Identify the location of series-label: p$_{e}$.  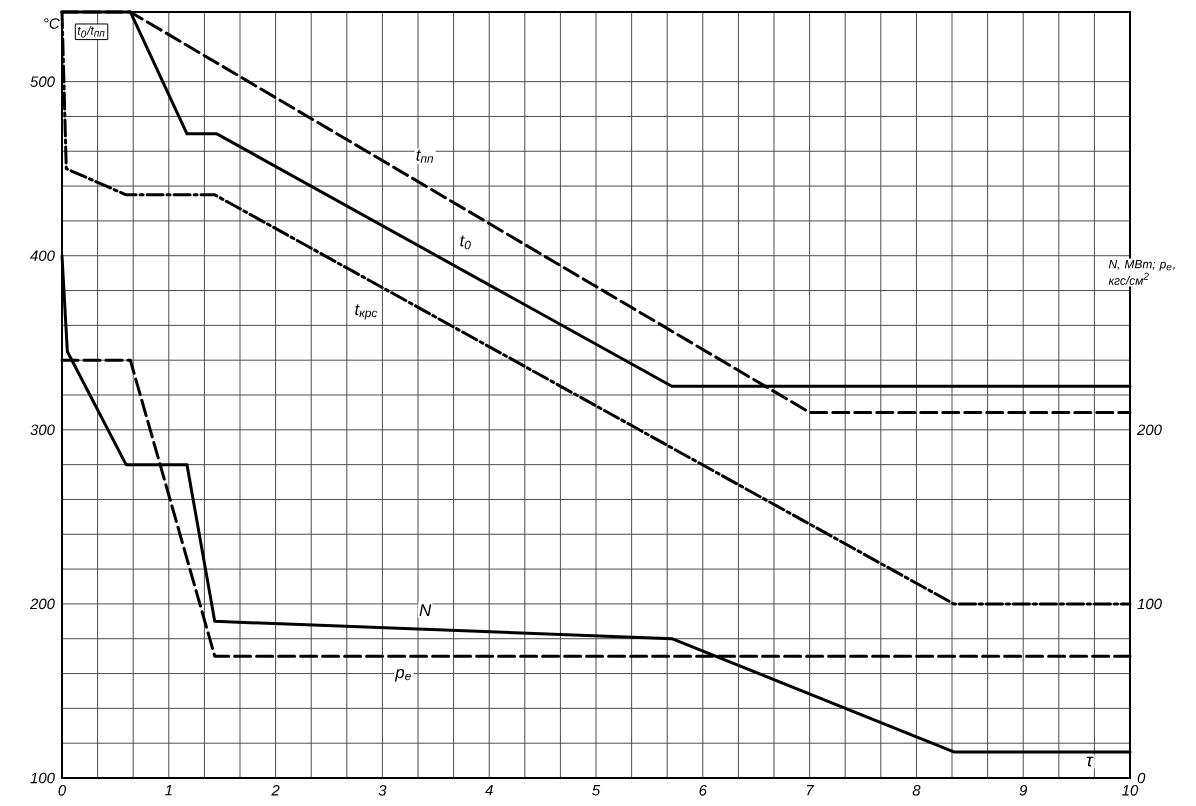
(402, 675).